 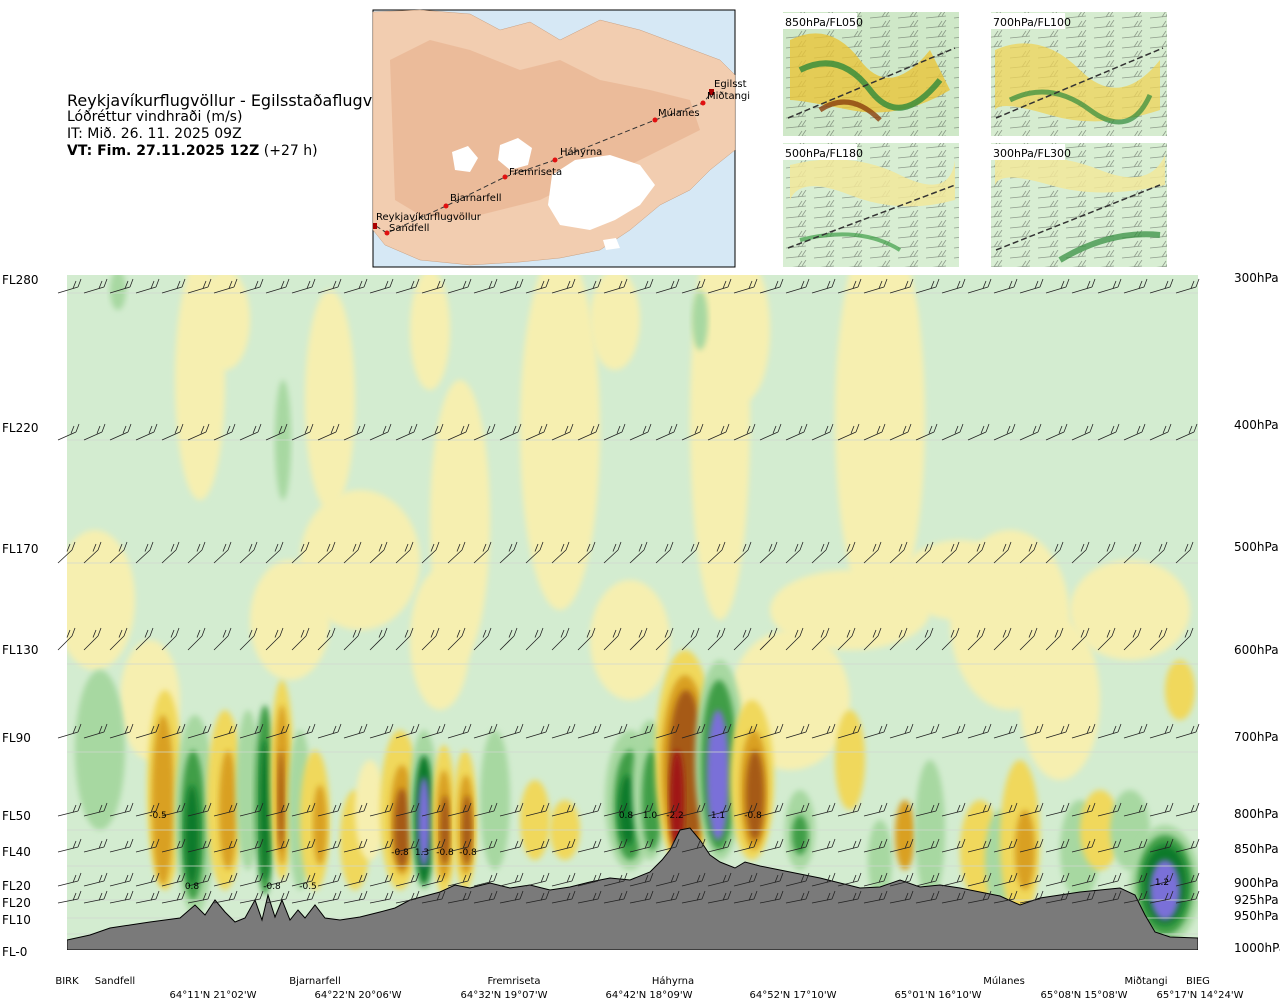 What do you see at coordinates (1256, 916) in the screenshot?
I see `right-axis-label-9: 950hPa` at bounding box center [1256, 916].